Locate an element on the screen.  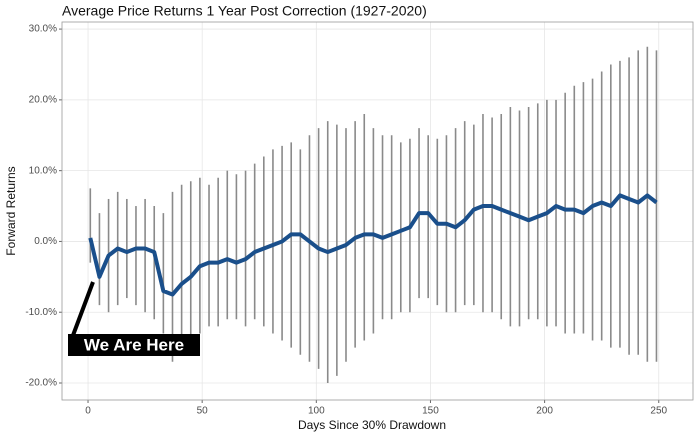
x-tick-label: 150 is located at coordinates (430, 411).